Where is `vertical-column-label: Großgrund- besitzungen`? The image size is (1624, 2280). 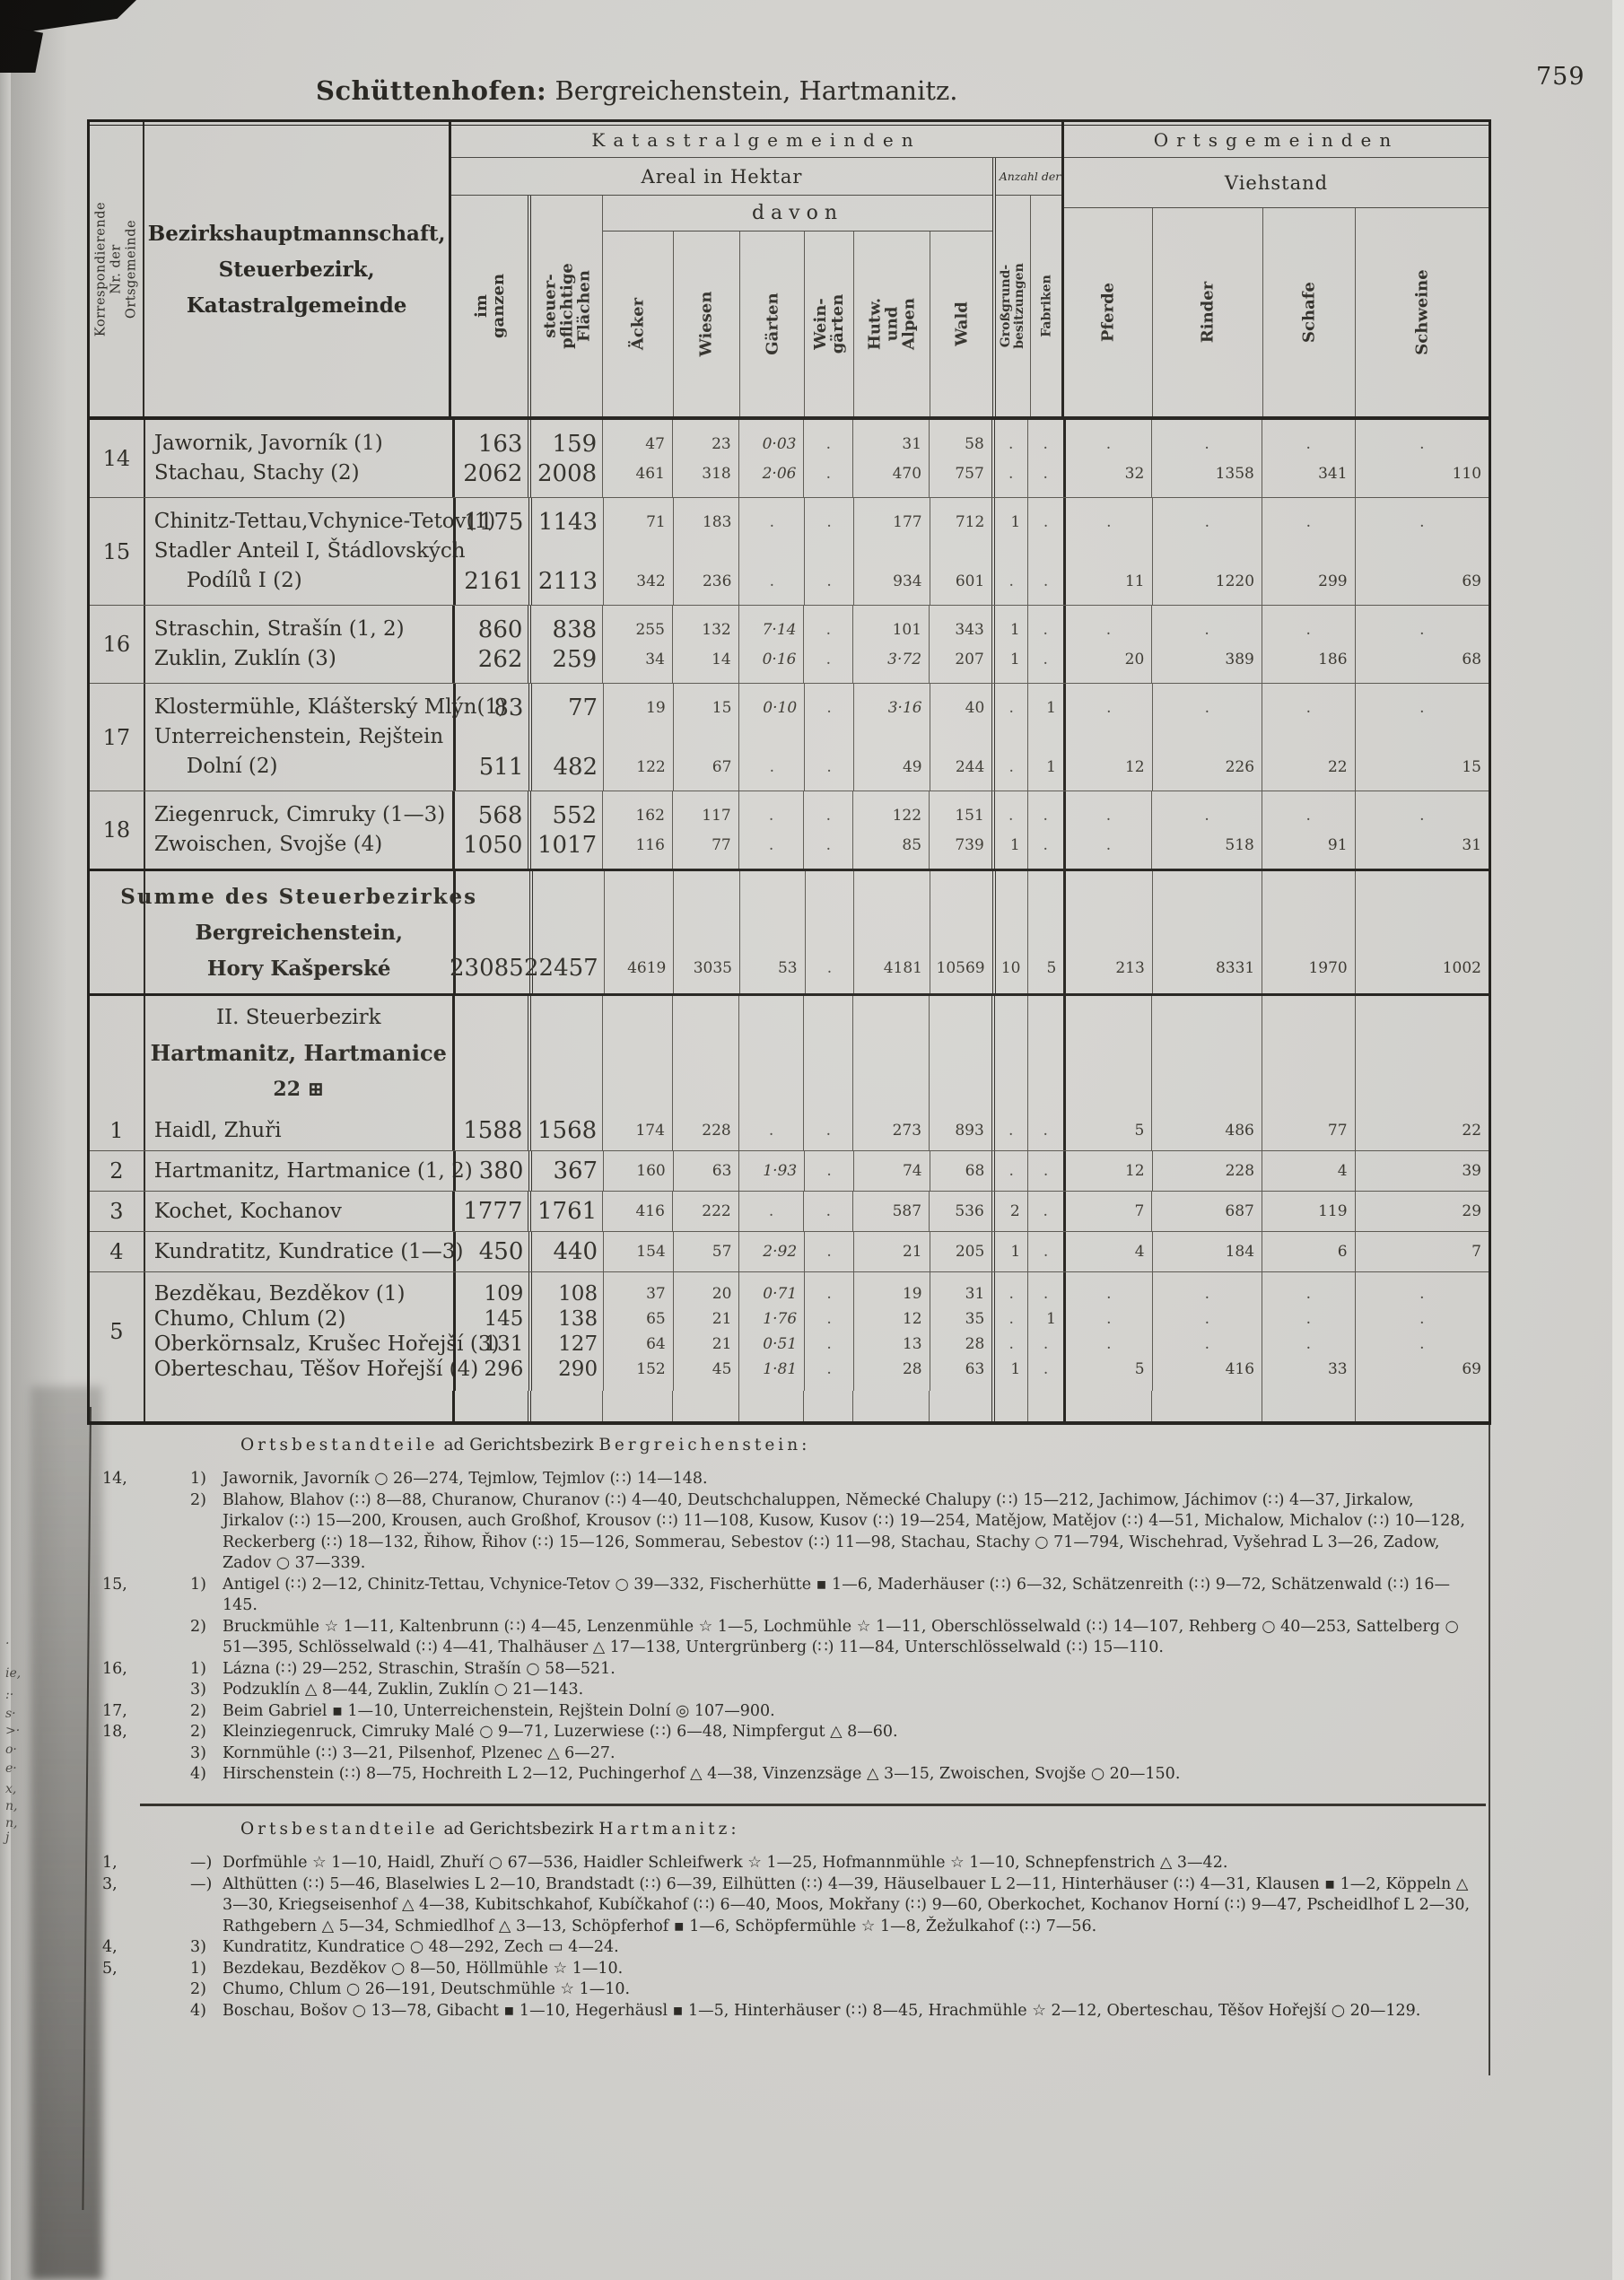 vertical-column-label: Großgrund- besitzungen is located at coordinates (1012, 306).